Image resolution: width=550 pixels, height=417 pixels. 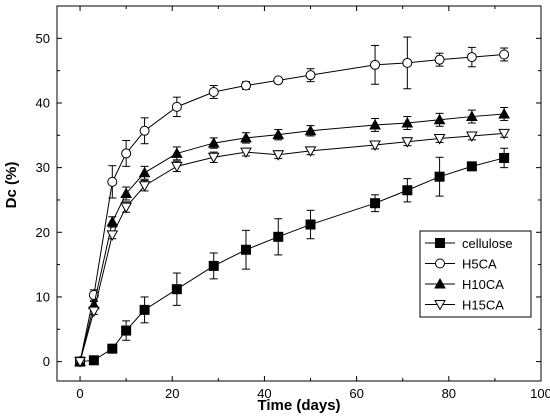 What do you see at coordinates (79, 393) in the screenshot?
I see `x-tick-label: 0` at bounding box center [79, 393].